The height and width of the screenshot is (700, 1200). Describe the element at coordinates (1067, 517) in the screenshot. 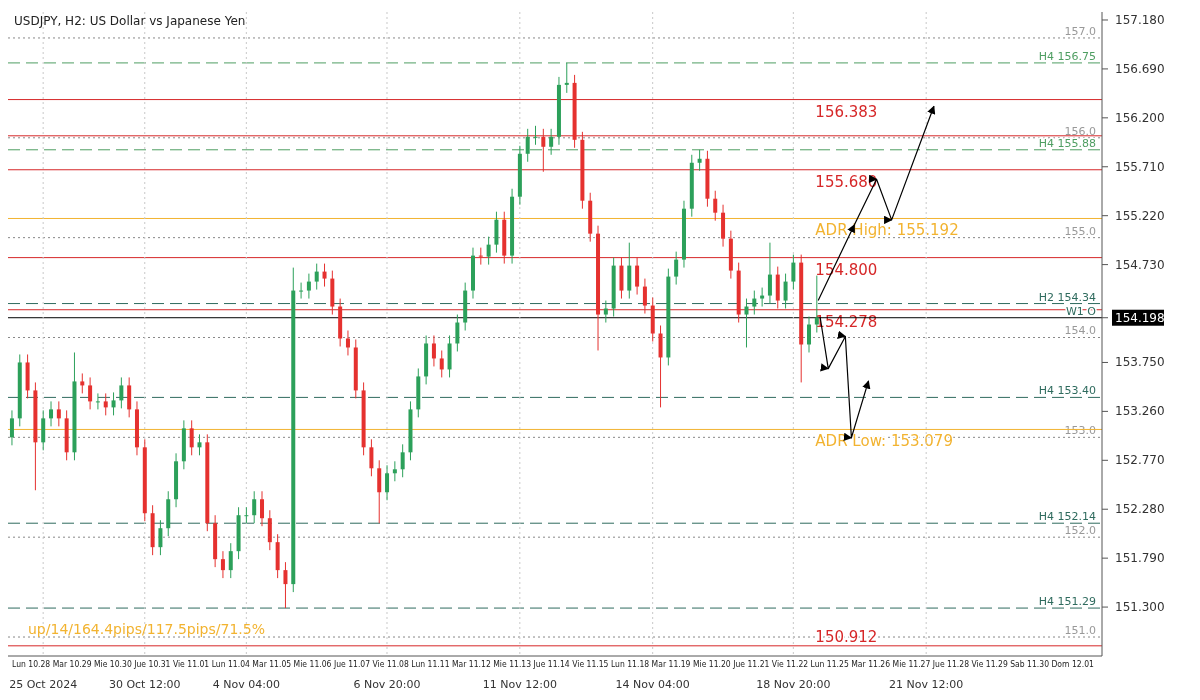

I see `ref-line-label: H4 152.14` at that location.